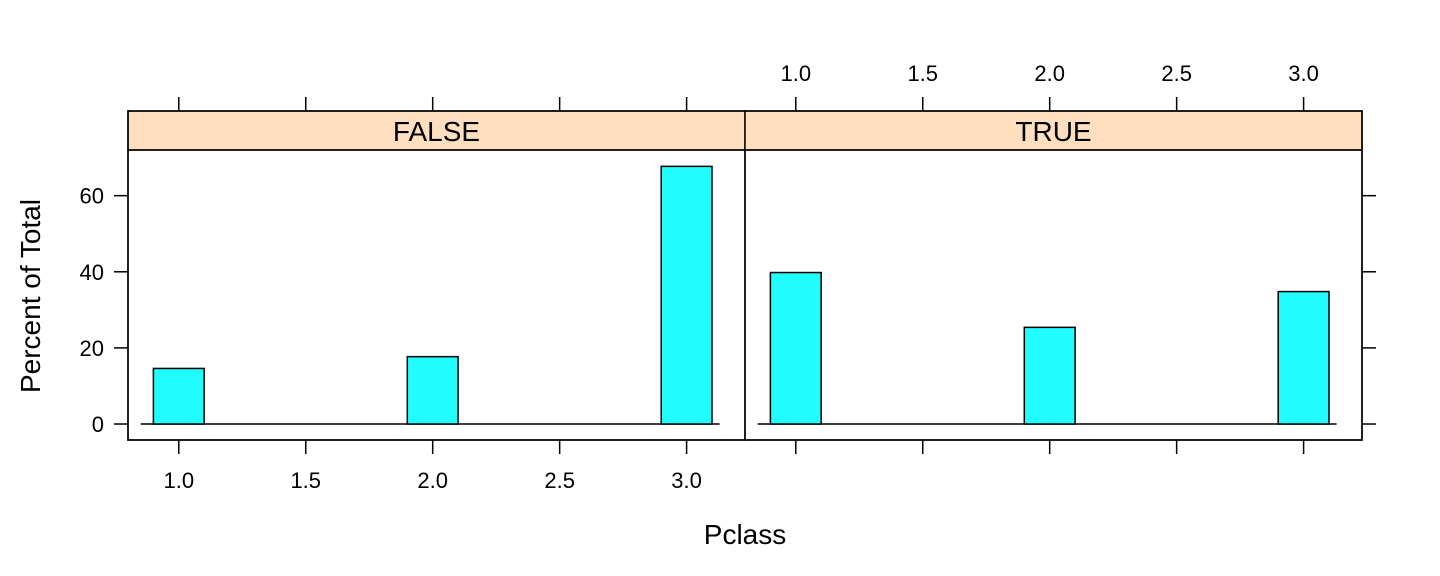 This screenshot has height=576, width=1440. Describe the element at coordinates (1053, 131) in the screenshot. I see `strip-label: TRUE` at that location.